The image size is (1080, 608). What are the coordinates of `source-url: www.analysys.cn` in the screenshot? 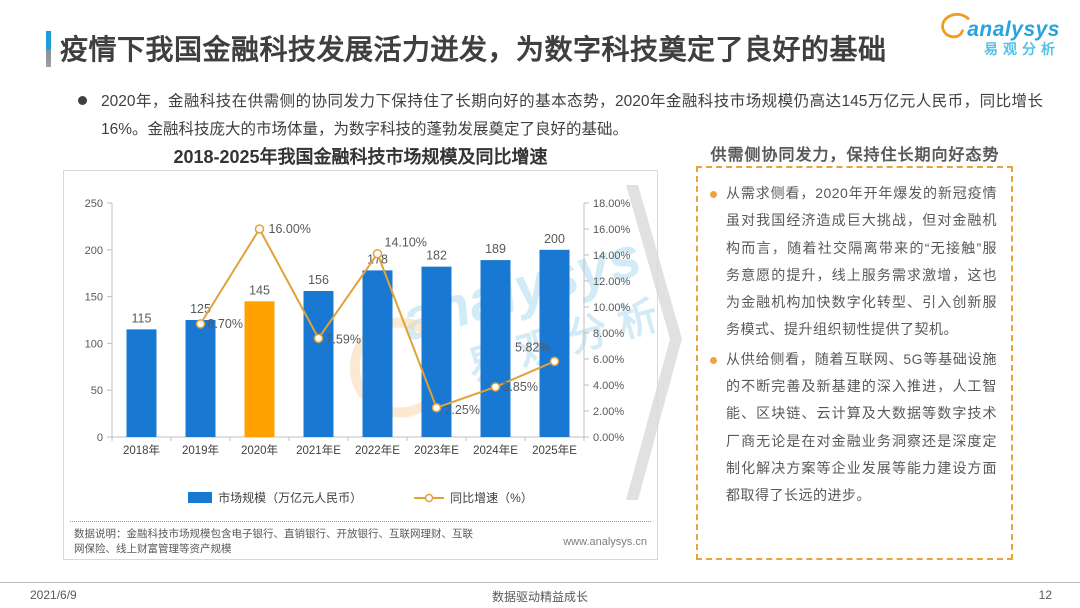 It's located at (605, 542).